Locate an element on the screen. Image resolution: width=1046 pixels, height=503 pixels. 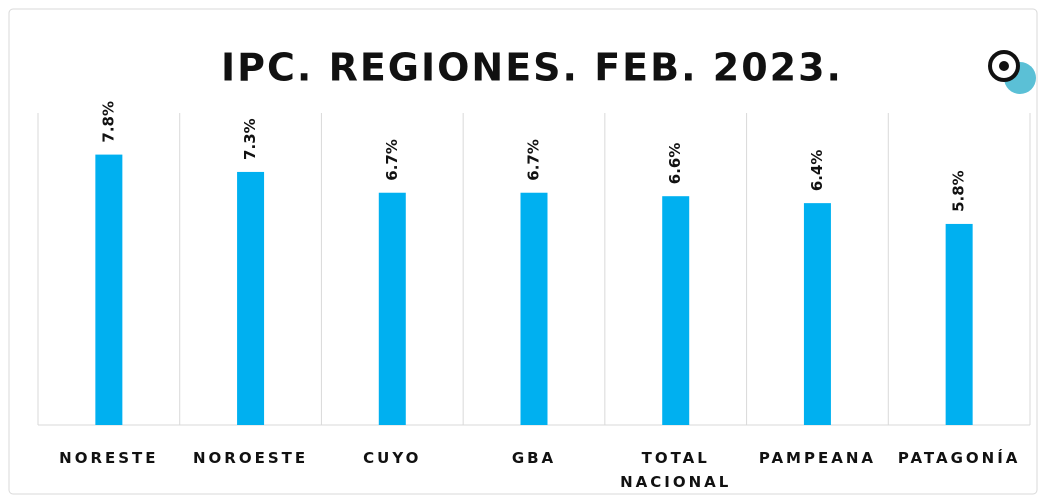
value-label: 6.4% is located at coordinates (817, 171).